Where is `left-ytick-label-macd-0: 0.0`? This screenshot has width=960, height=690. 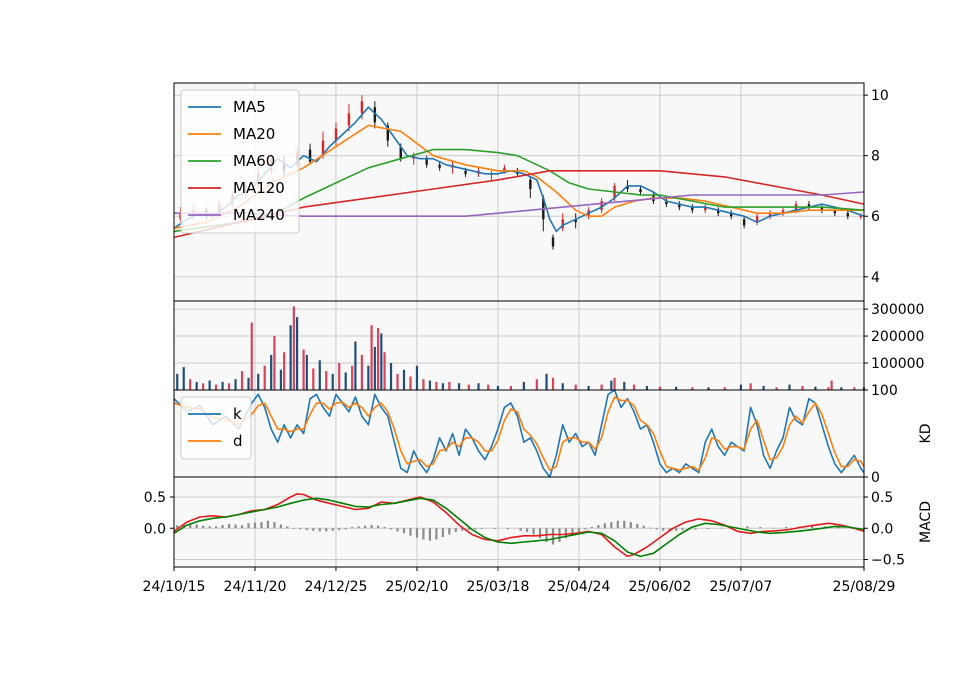
left-ytick-label-macd-0: 0.0 is located at coordinates (155, 529).